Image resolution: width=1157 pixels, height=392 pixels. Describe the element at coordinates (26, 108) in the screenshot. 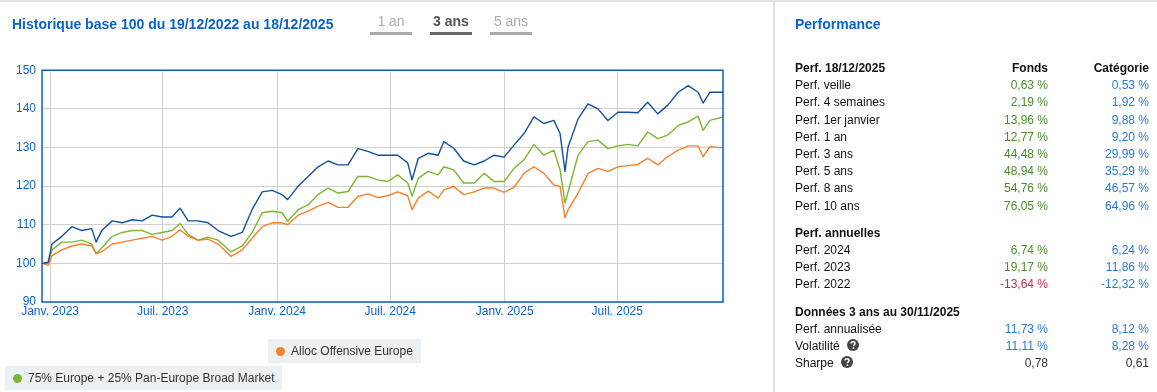

I see `y-tick-label: 140` at that location.